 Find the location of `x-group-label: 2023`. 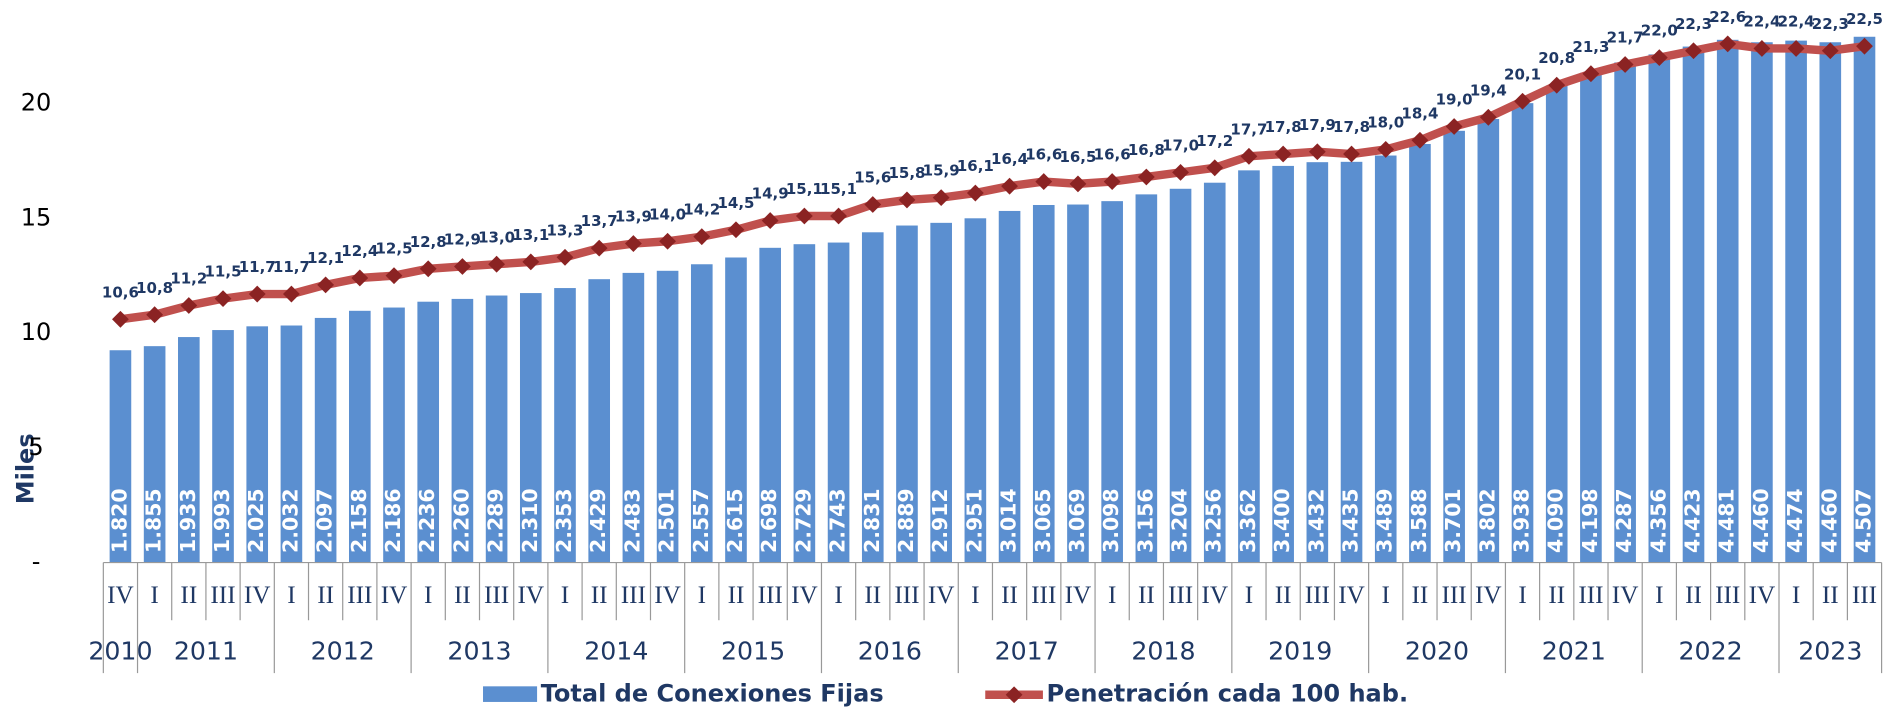

x-group-label: 2023 is located at coordinates (1830, 651).